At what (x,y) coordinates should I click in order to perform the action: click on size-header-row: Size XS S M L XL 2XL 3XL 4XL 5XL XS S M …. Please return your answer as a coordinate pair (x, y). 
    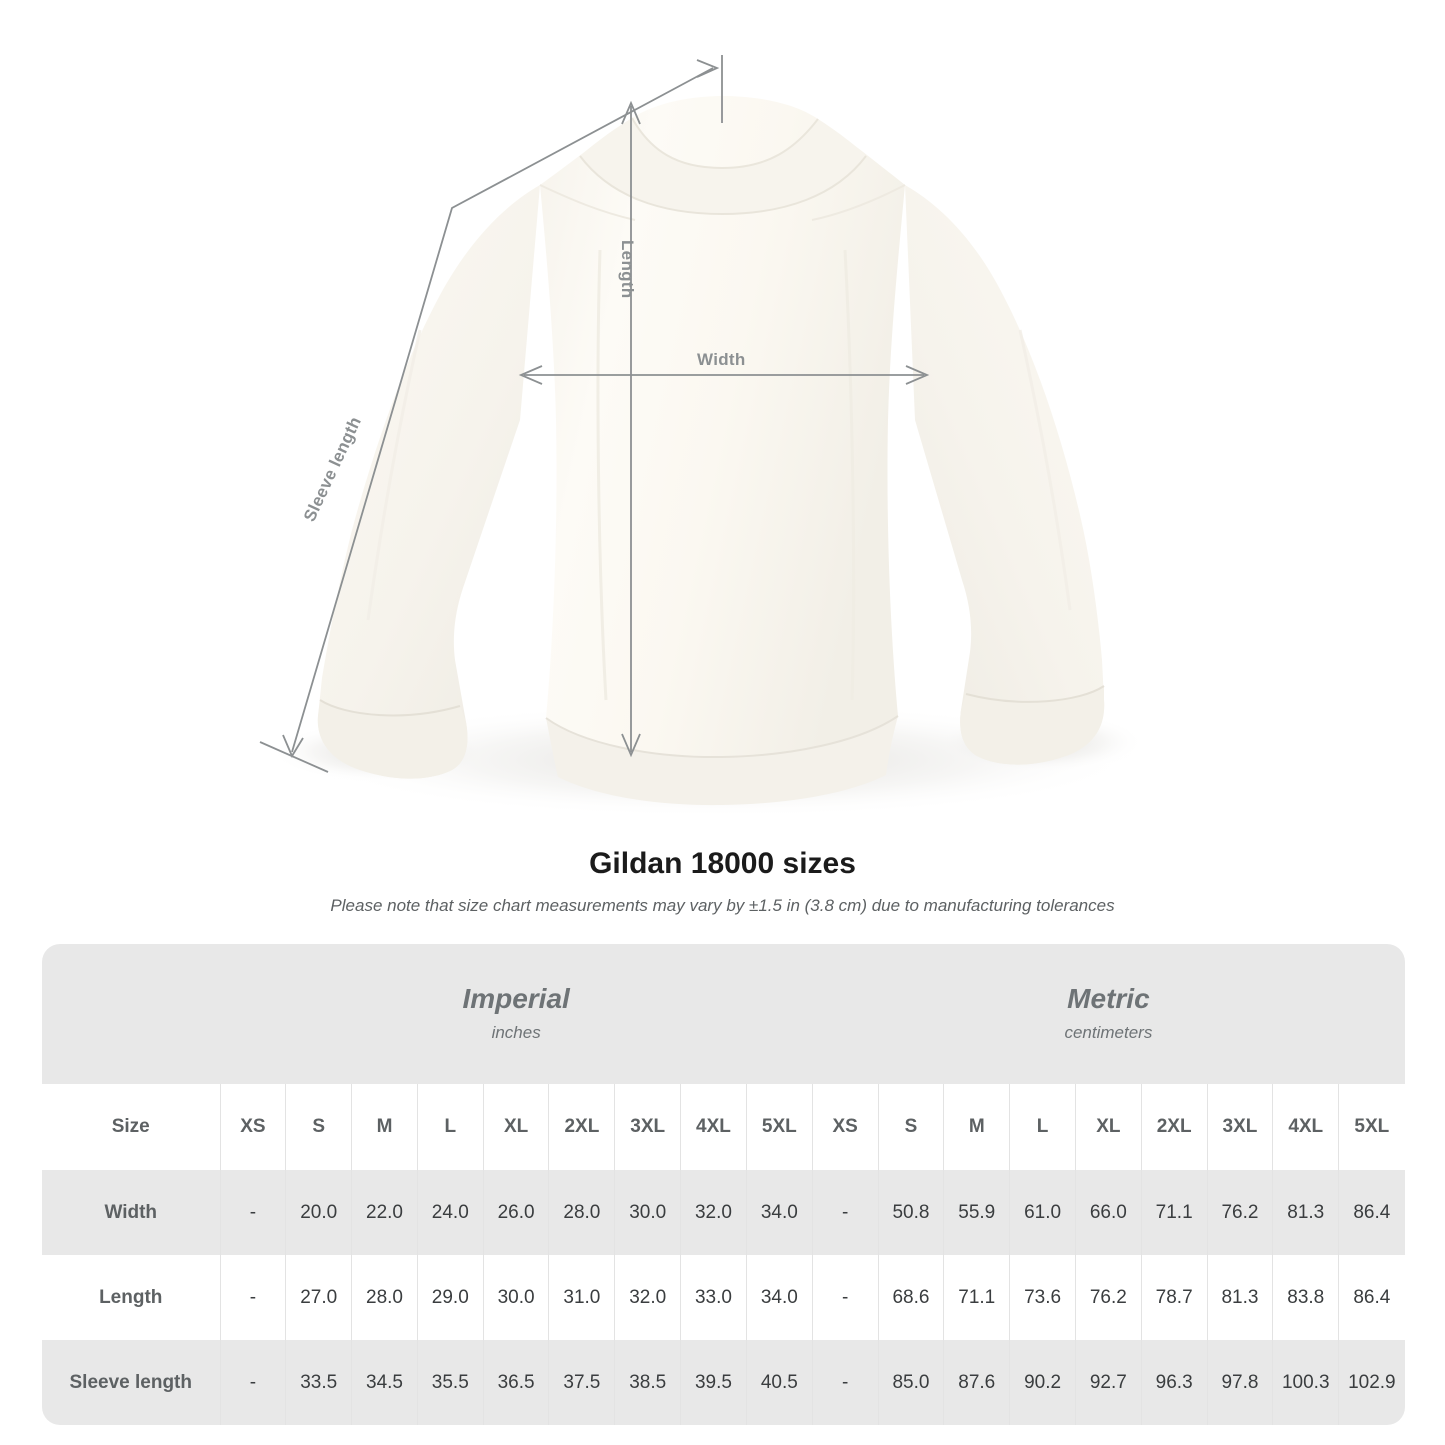
    Looking at the image, I should click on (723, 1127).